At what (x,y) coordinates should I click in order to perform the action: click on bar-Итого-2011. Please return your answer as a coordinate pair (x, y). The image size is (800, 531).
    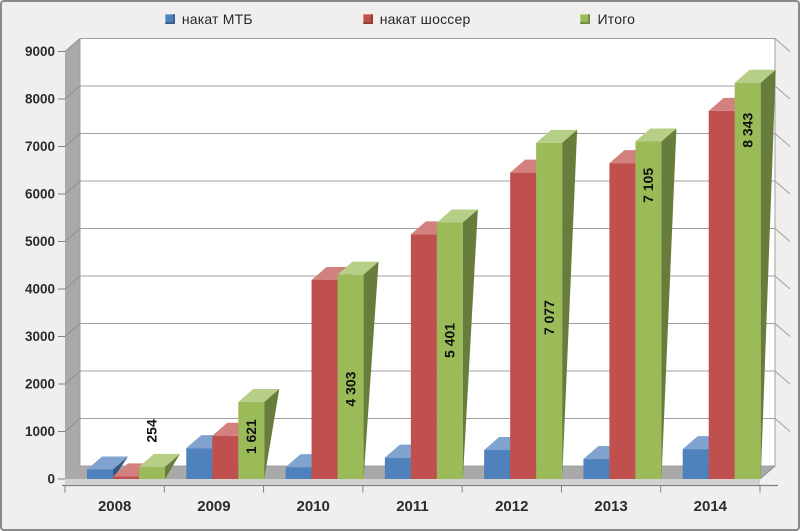
    Looking at the image, I should click on (457, 344).